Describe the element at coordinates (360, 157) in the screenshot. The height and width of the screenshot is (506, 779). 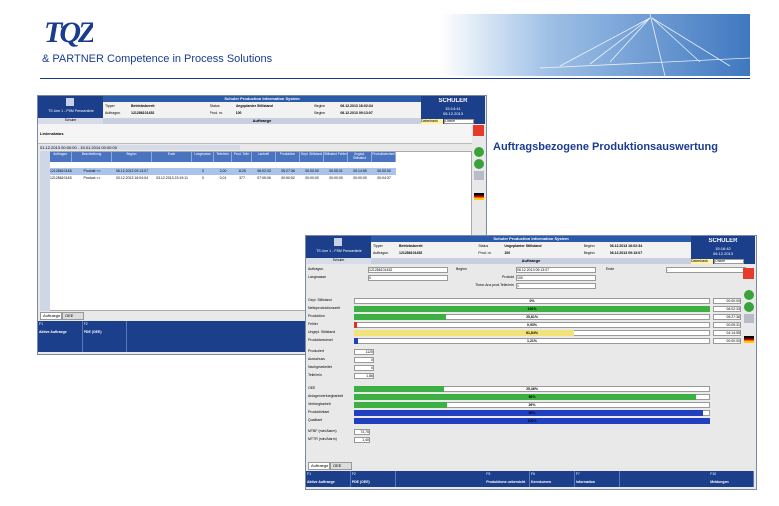
I see `column-header: Ungepl. Stillstand` at that location.